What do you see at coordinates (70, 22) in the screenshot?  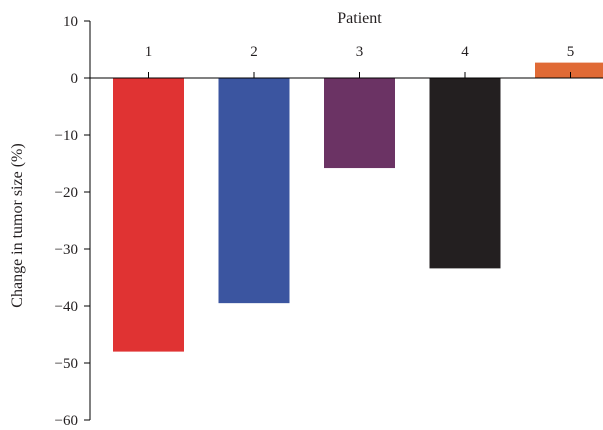 I see `y-tick-label: 10` at bounding box center [70, 22].